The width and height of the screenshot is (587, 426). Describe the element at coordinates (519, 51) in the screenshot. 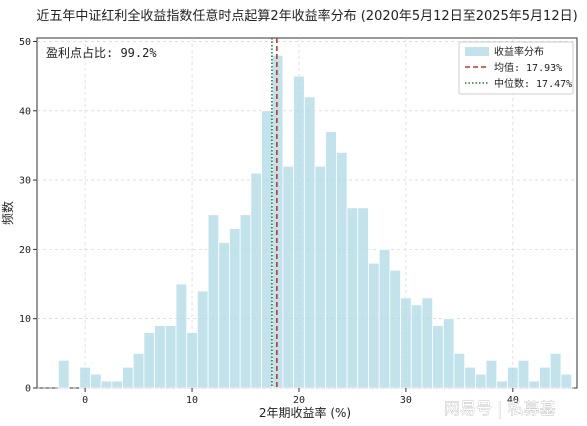

I see `legend-label-histogram: 收益率分布` at that location.